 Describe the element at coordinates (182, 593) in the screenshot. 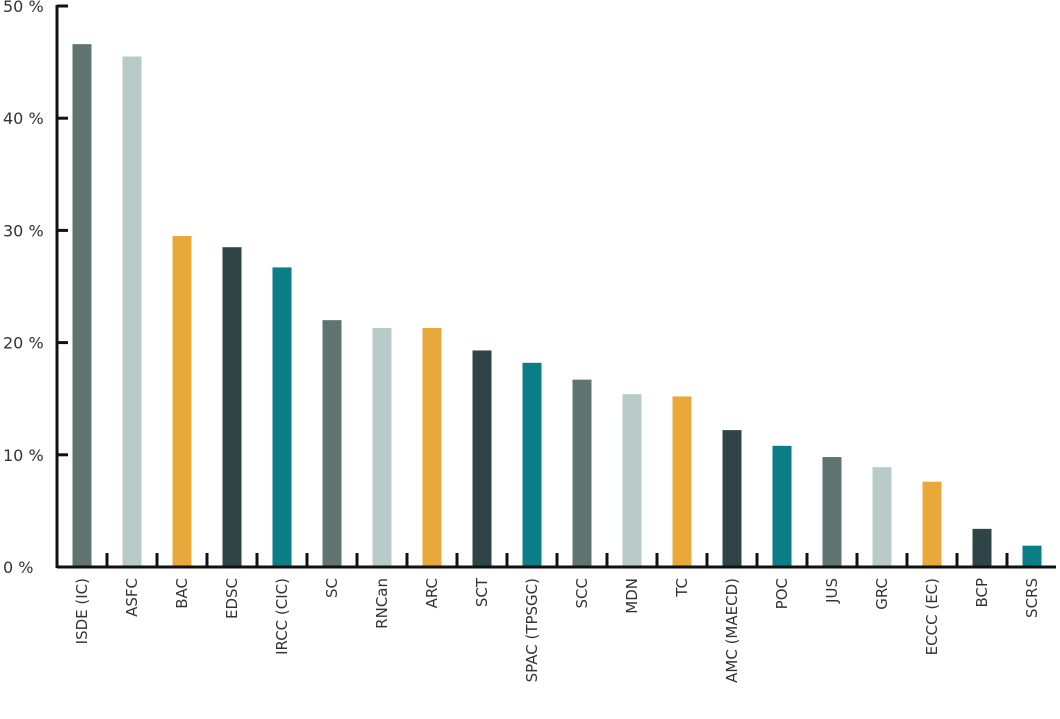

I see `x-tick-label: BAC` at that location.